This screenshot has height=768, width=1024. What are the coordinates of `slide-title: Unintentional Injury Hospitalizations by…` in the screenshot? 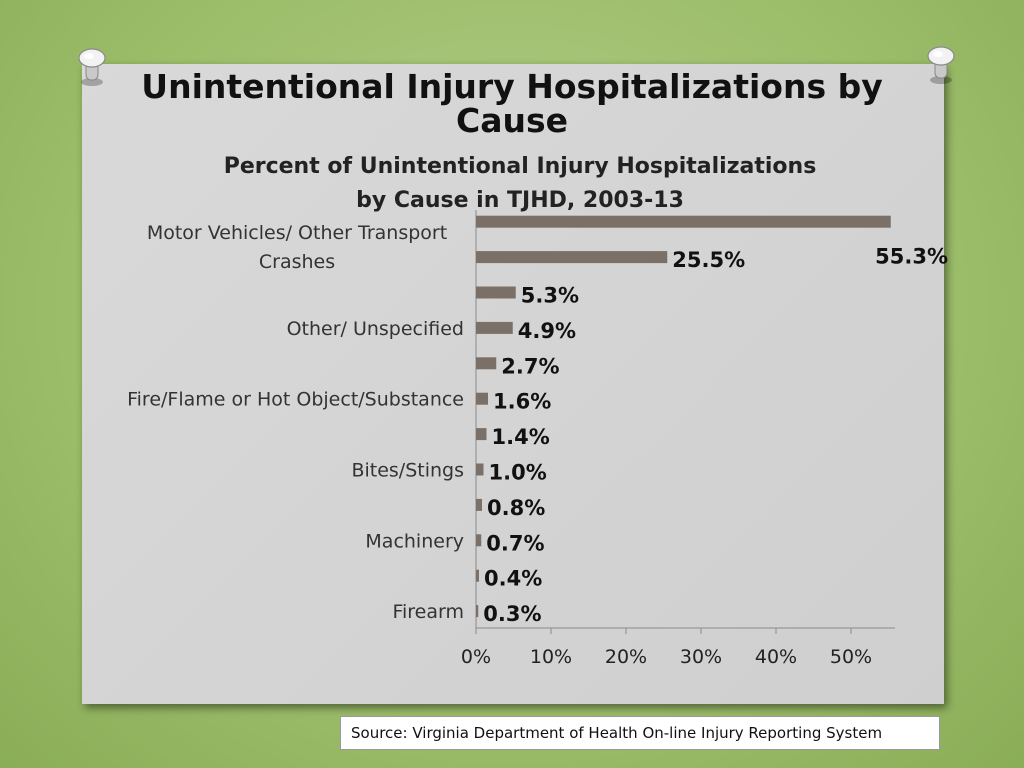 It's located at (512, 104).